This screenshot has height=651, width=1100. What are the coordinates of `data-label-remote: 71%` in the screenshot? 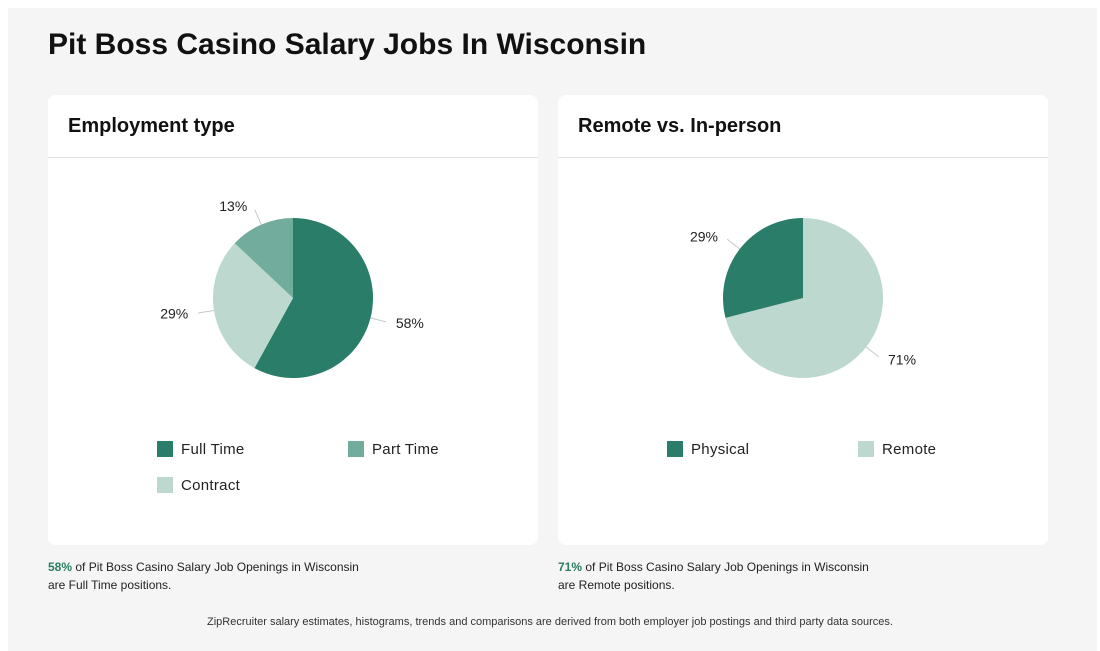 It's located at (902, 359).